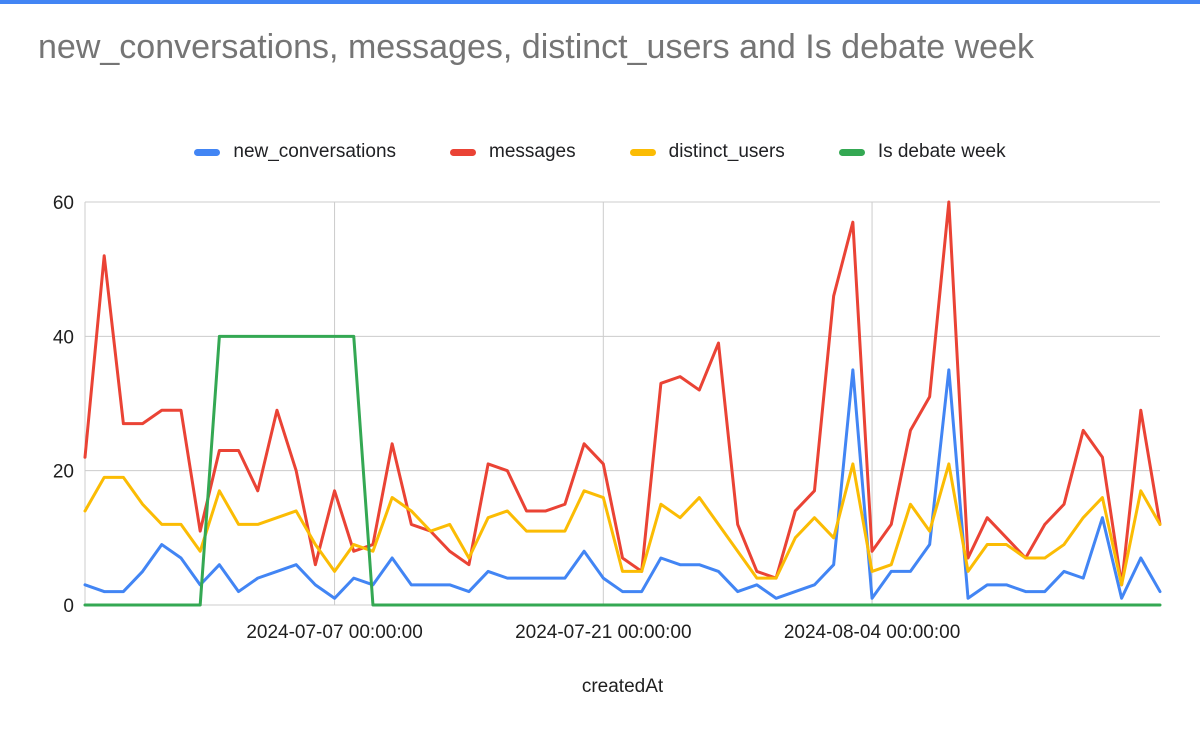 This screenshot has height=742, width=1200. I want to click on legend-item-is-debate-week: Is debate week, so click(922, 152).